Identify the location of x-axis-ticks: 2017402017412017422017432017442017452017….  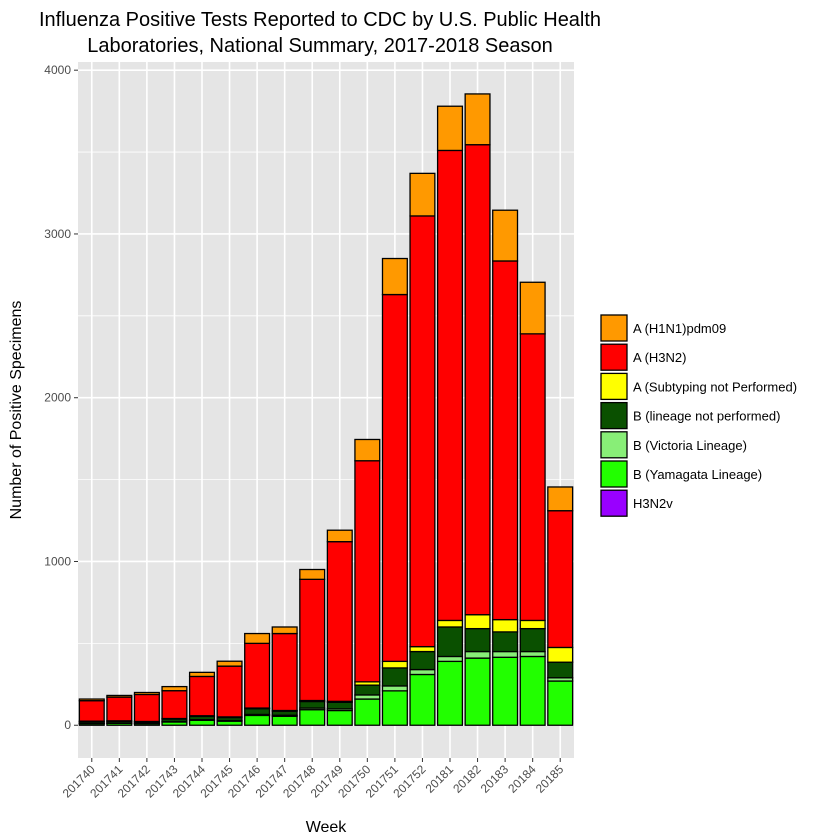
(313, 779).